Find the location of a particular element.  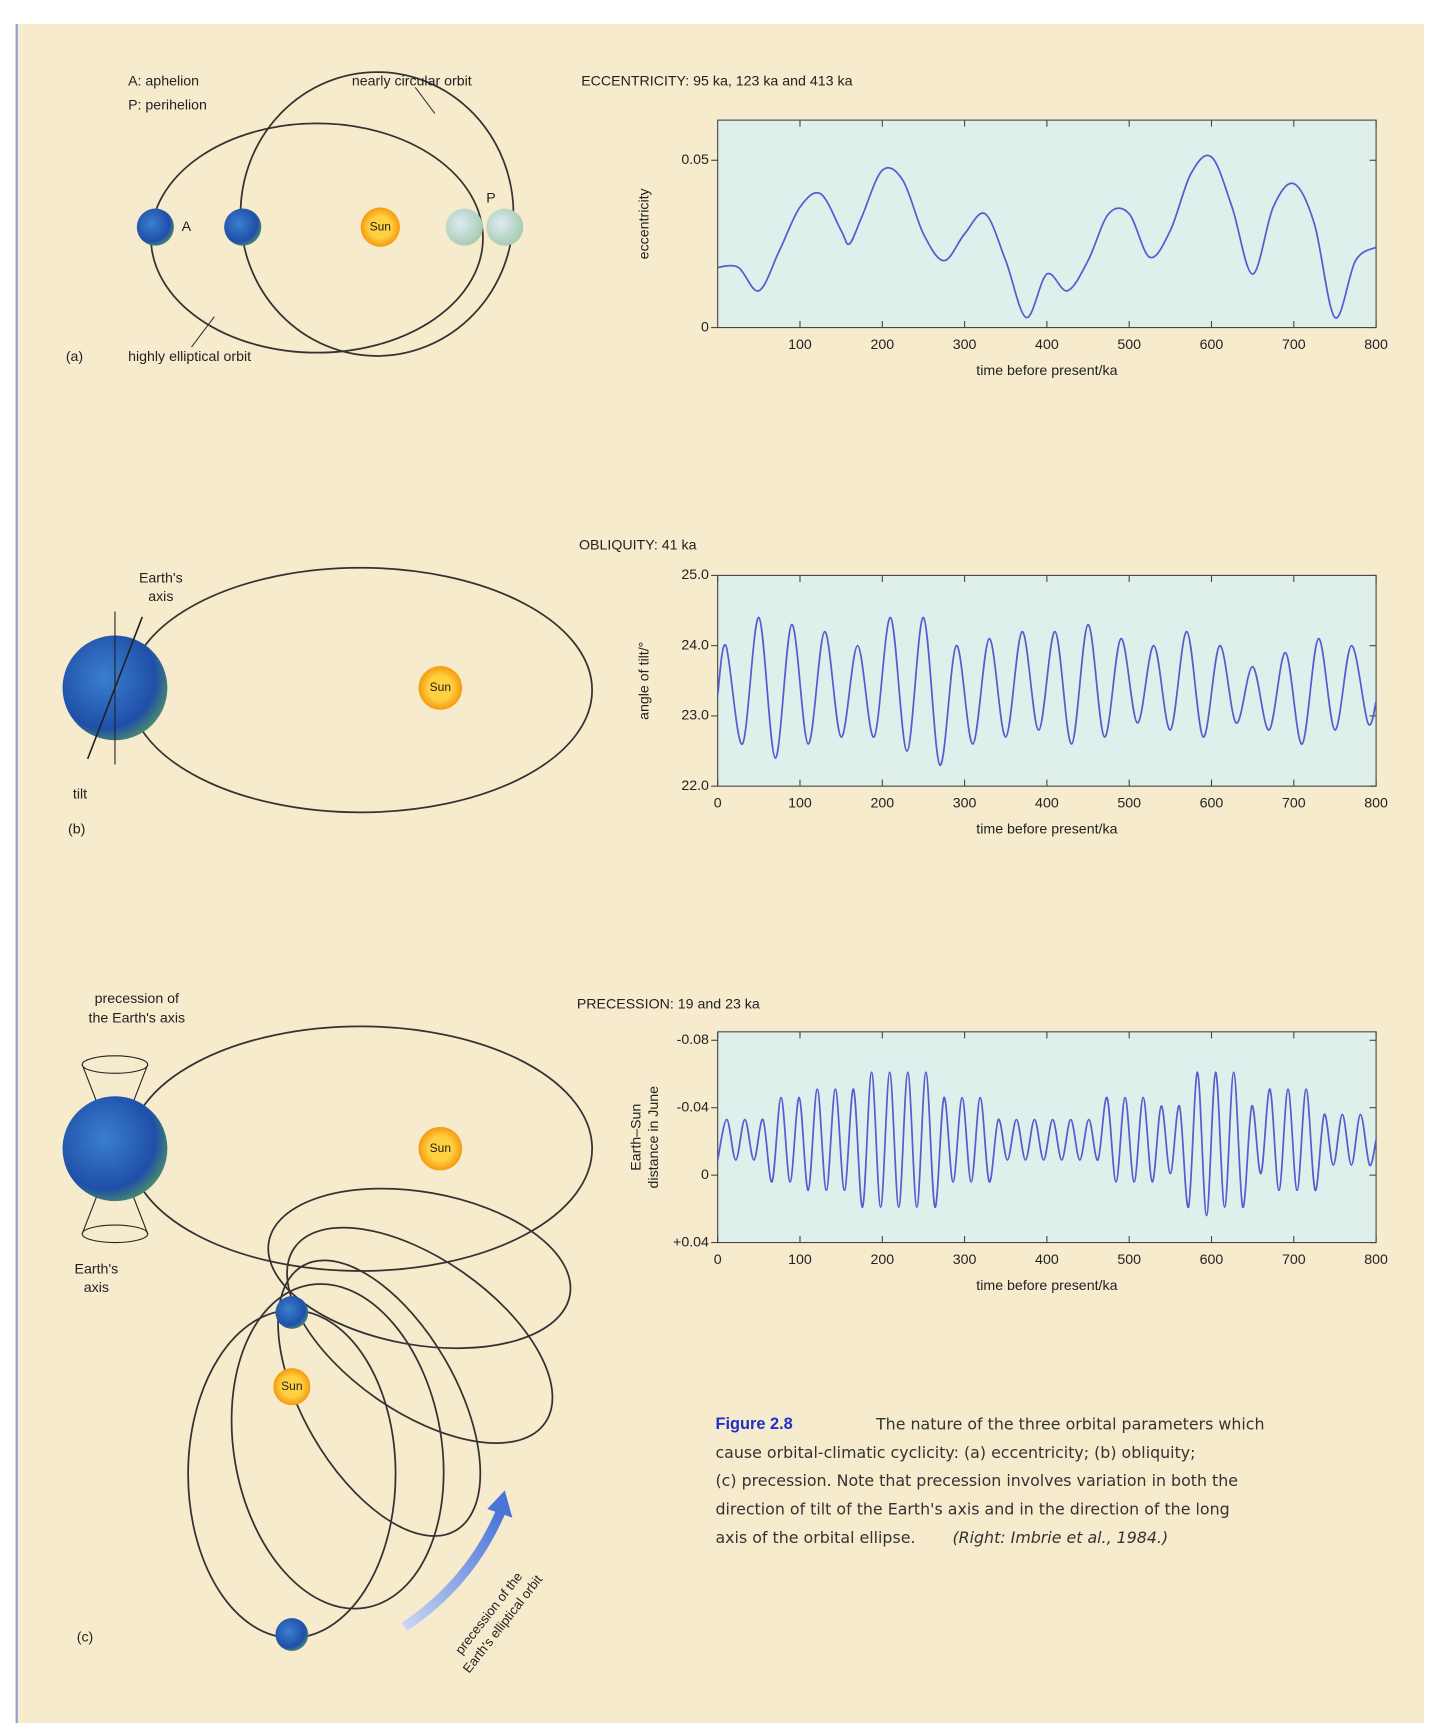

caption-label: Figure 2.8 is located at coordinates (754, 1424).